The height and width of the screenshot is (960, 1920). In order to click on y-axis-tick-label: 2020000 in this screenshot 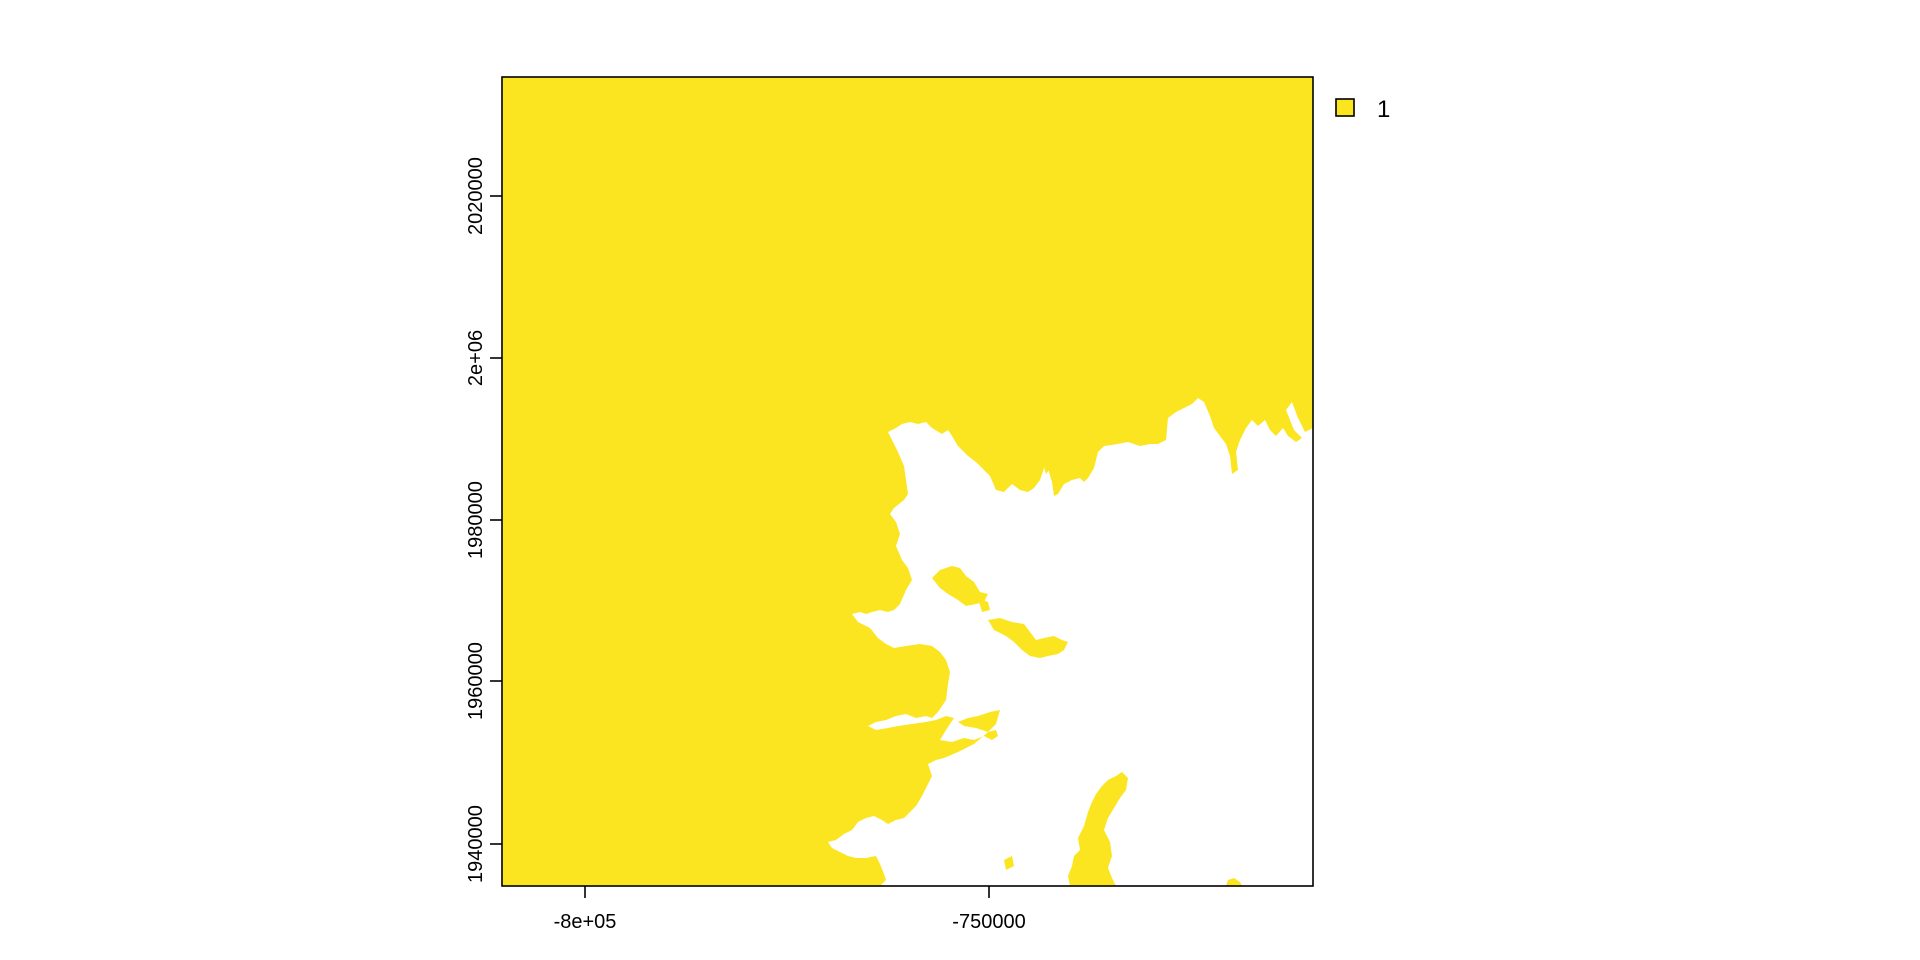, I will do `click(476, 196)`.